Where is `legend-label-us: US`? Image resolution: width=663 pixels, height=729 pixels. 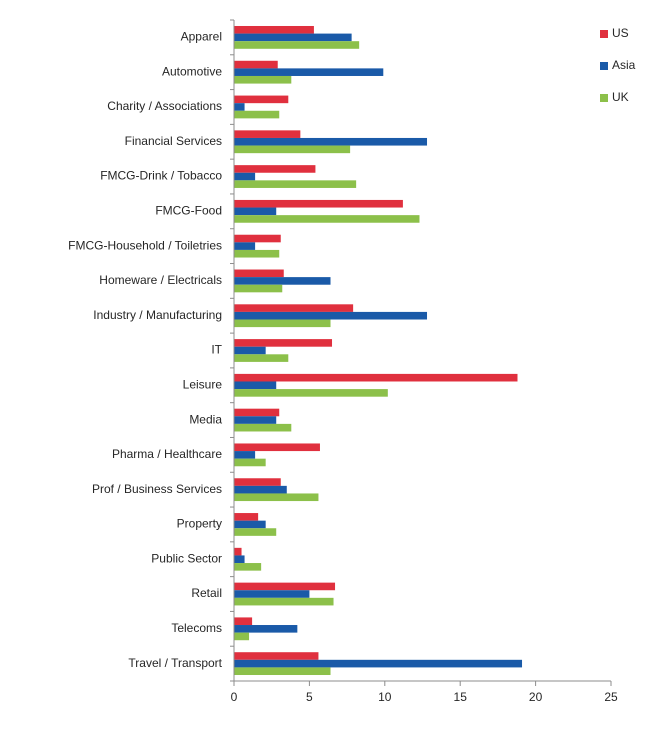
legend-label-us: US is located at coordinates (620, 33).